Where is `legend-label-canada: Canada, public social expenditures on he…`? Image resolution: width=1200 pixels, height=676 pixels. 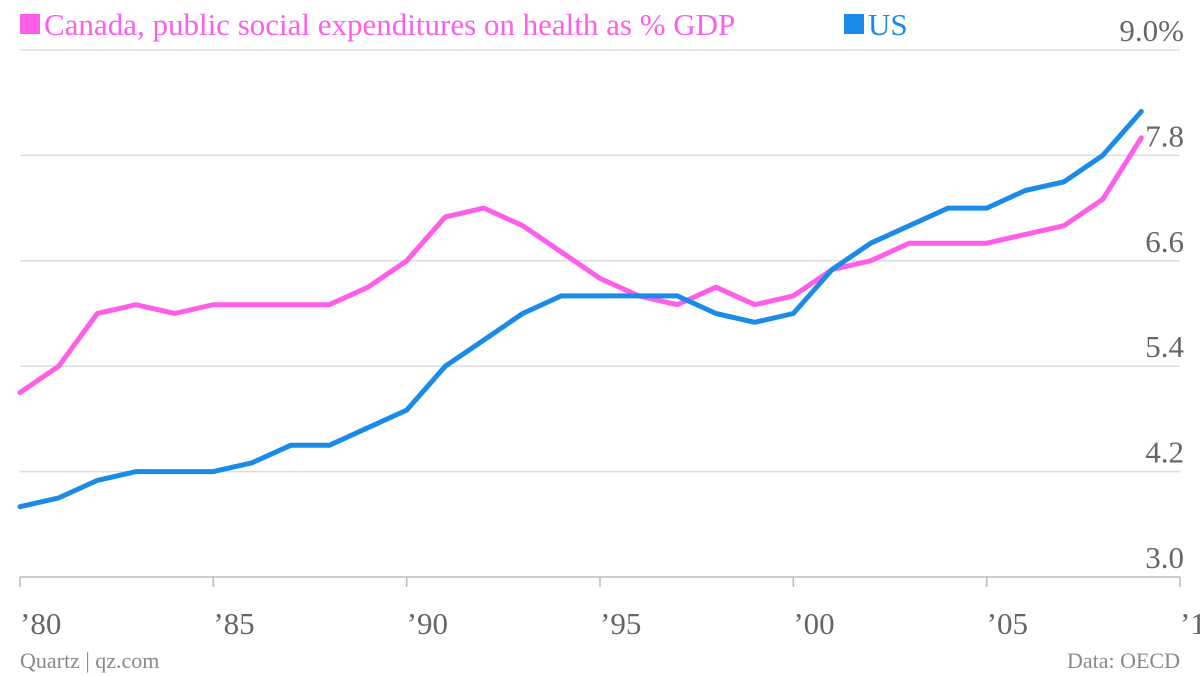
legend-label-canada: Canada, public social expenditures on he… is located at coordinates (389, 24).